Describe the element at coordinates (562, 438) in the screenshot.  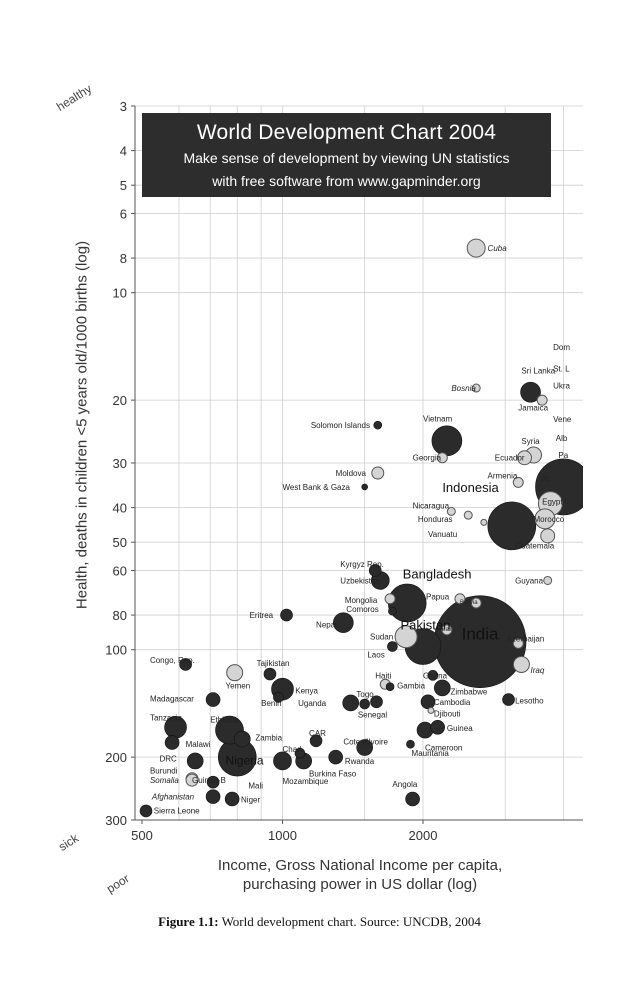
I see `point-label: Alb` at that location.